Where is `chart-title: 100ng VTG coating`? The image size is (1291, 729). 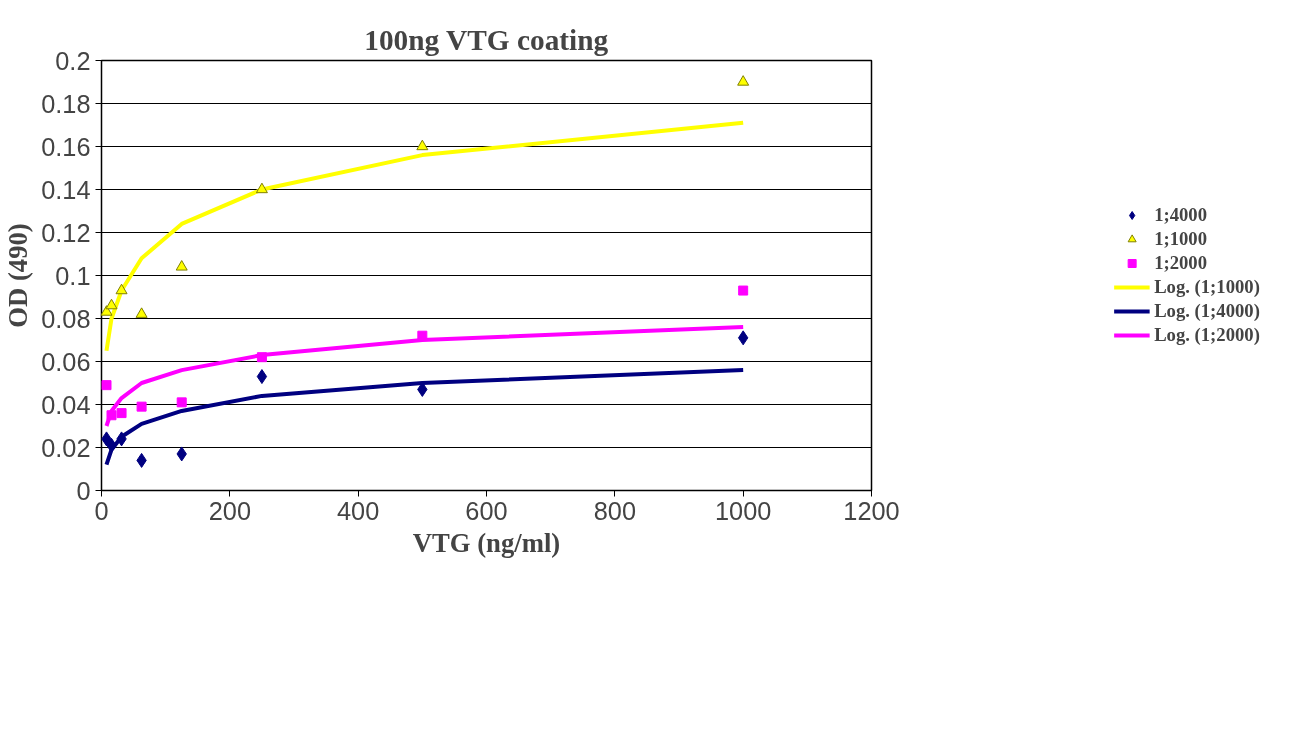
chart-title: 100ng VTG coating is located at coordinates (486, 39).